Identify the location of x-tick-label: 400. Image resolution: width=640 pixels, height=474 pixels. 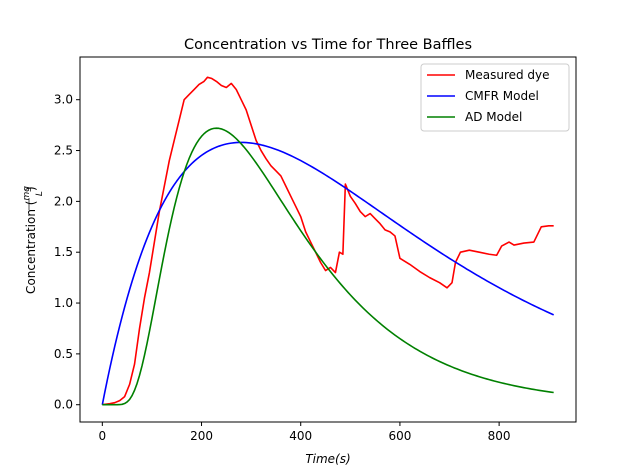
(300, 436).